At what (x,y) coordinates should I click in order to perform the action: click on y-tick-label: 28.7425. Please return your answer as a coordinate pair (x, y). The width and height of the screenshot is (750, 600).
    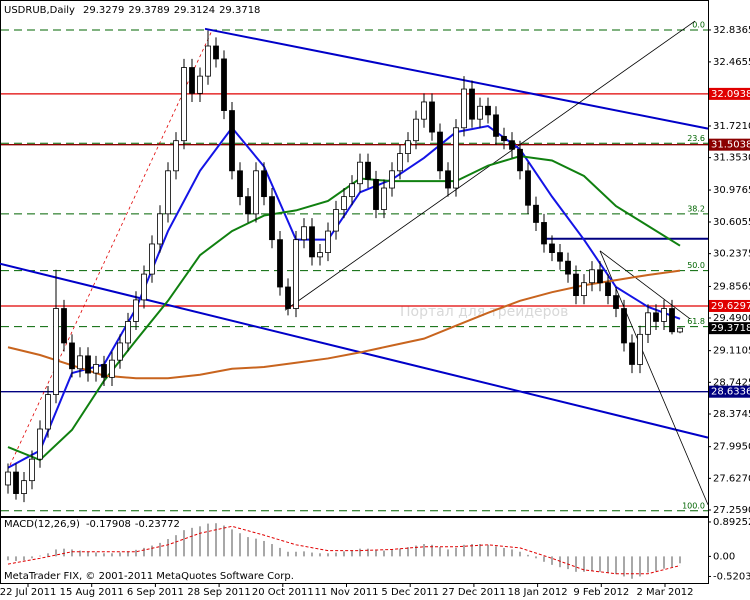
    Looking at the image, I should click on (731, 382).